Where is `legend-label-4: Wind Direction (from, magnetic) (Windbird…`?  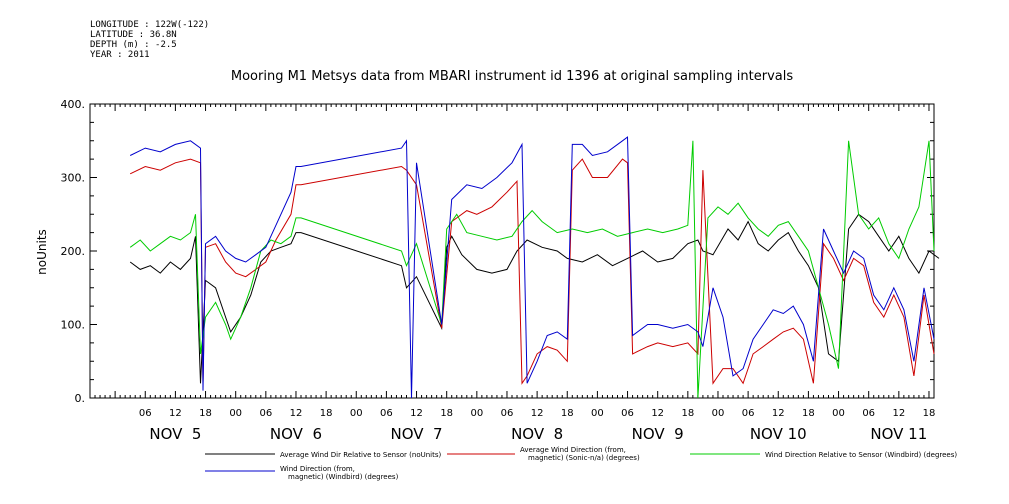
legend-label-4: Wind Direction (from, magnetic) (Windbird… is located at coordinates (339, 473).